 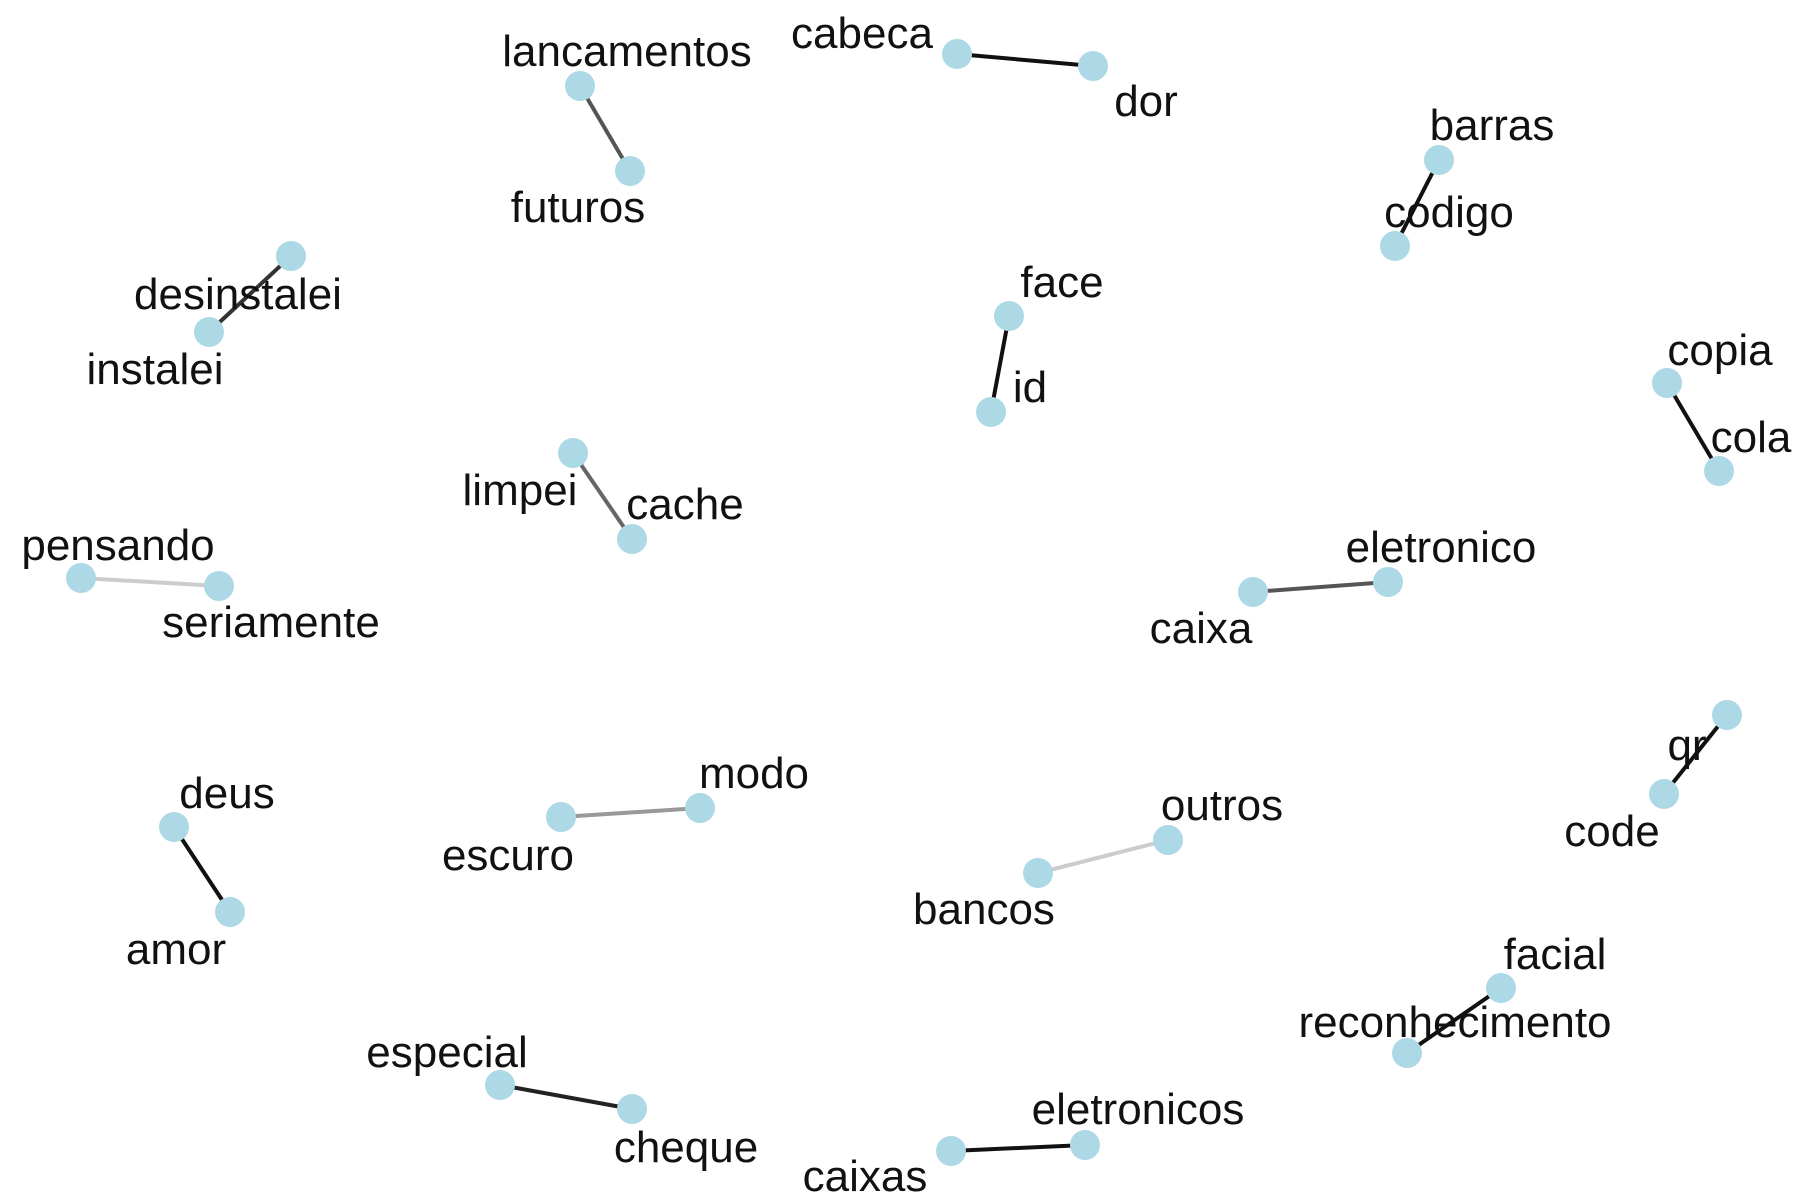 What do you see at coordinates (1686, 745) in the screenshot?
I see `label-qr: qr` at bounding box center [1686, 745].